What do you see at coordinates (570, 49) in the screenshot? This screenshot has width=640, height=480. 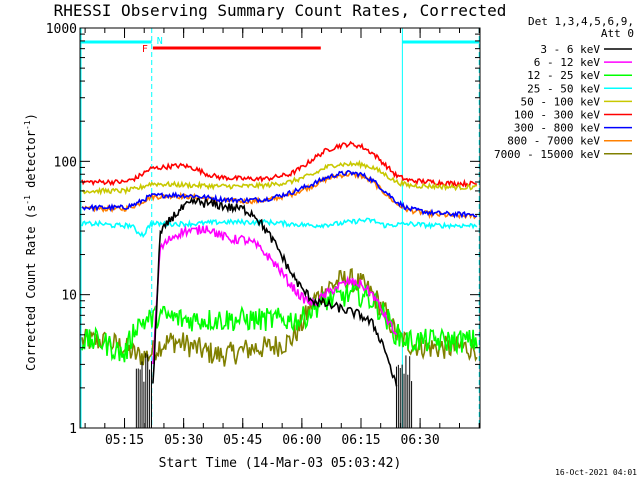 I see `legend-entry-label: 3 - 6 keV` at bounding box center [570, 49].